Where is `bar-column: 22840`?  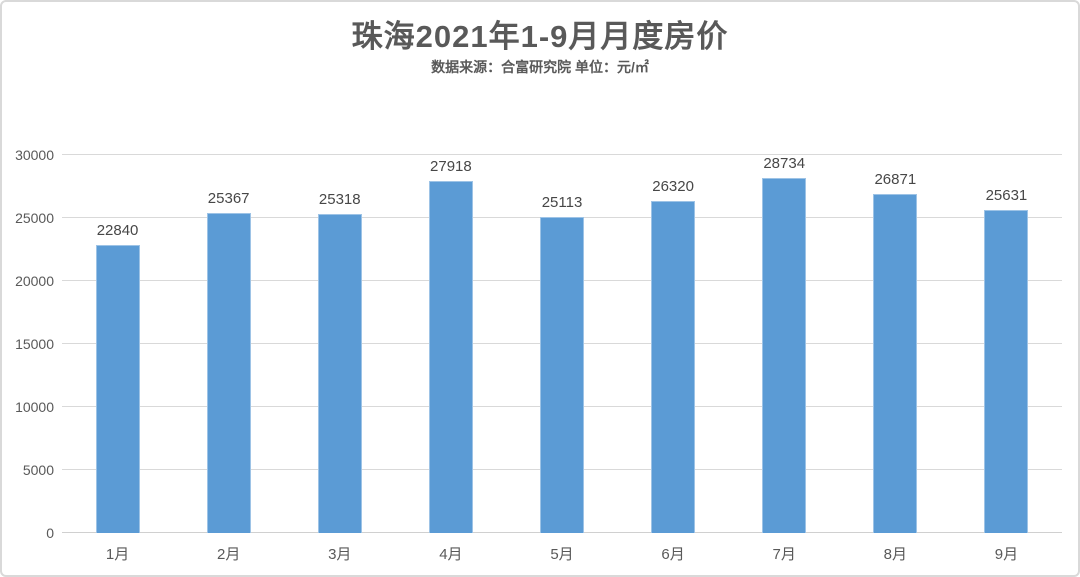
bar-column: 22840 is located at coordinates (117, 344).